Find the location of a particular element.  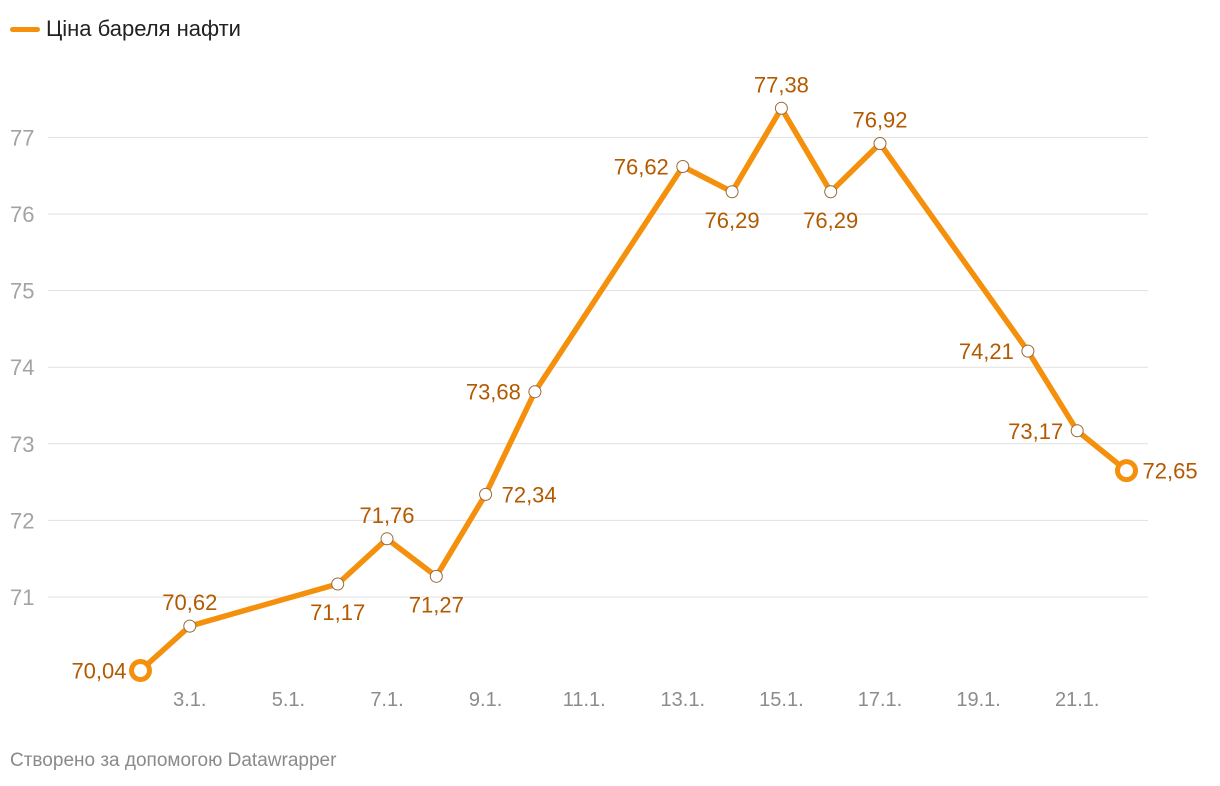

x-tick-label: 5.1. is located at coordinates (288, 700).